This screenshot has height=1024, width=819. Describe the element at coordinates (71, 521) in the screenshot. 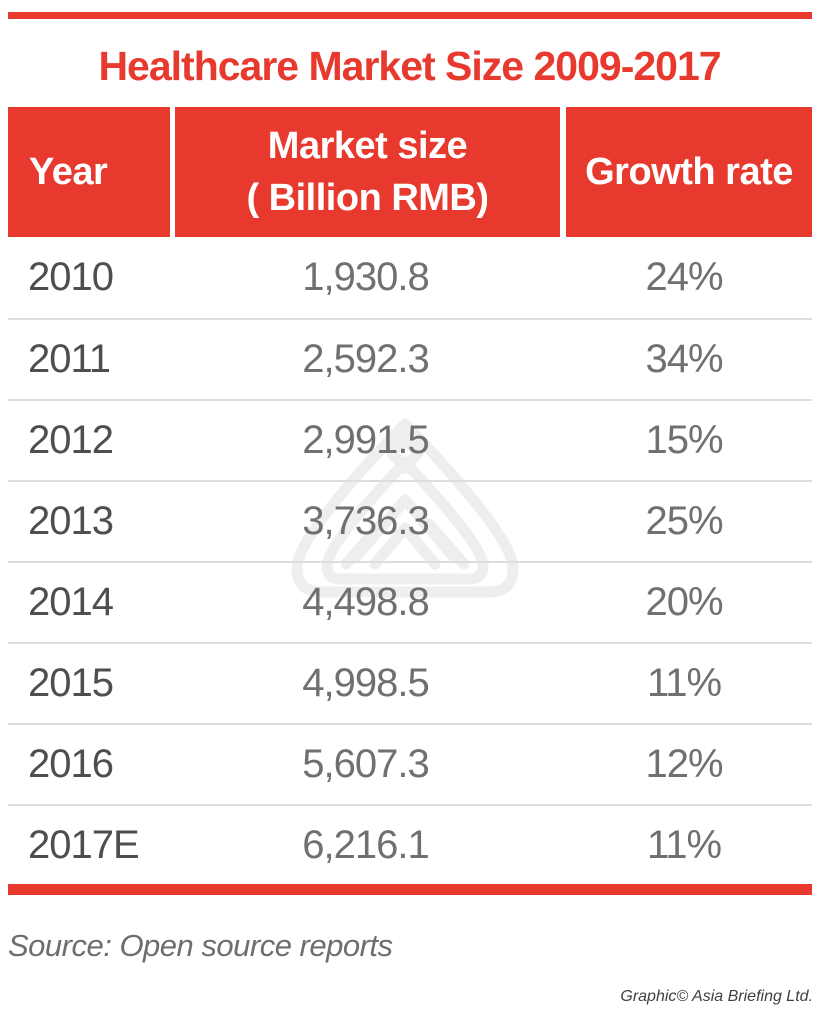

I see `year-cell: 2013` at that location.